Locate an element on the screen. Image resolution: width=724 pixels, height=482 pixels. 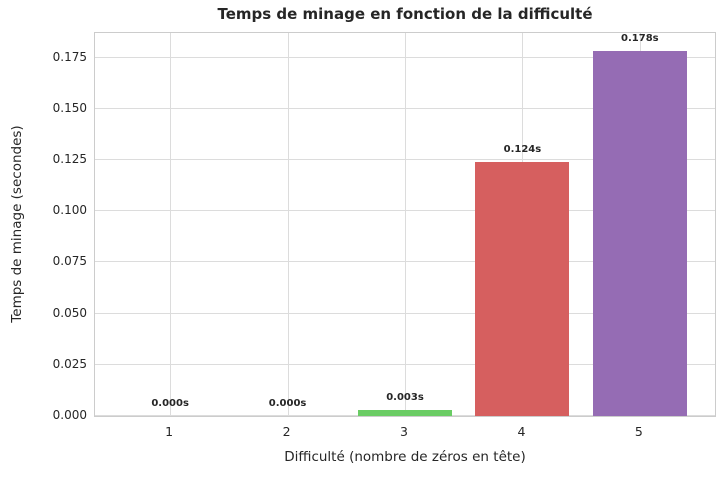
x-tick-label: 2 is located at coordinates (286, 431).